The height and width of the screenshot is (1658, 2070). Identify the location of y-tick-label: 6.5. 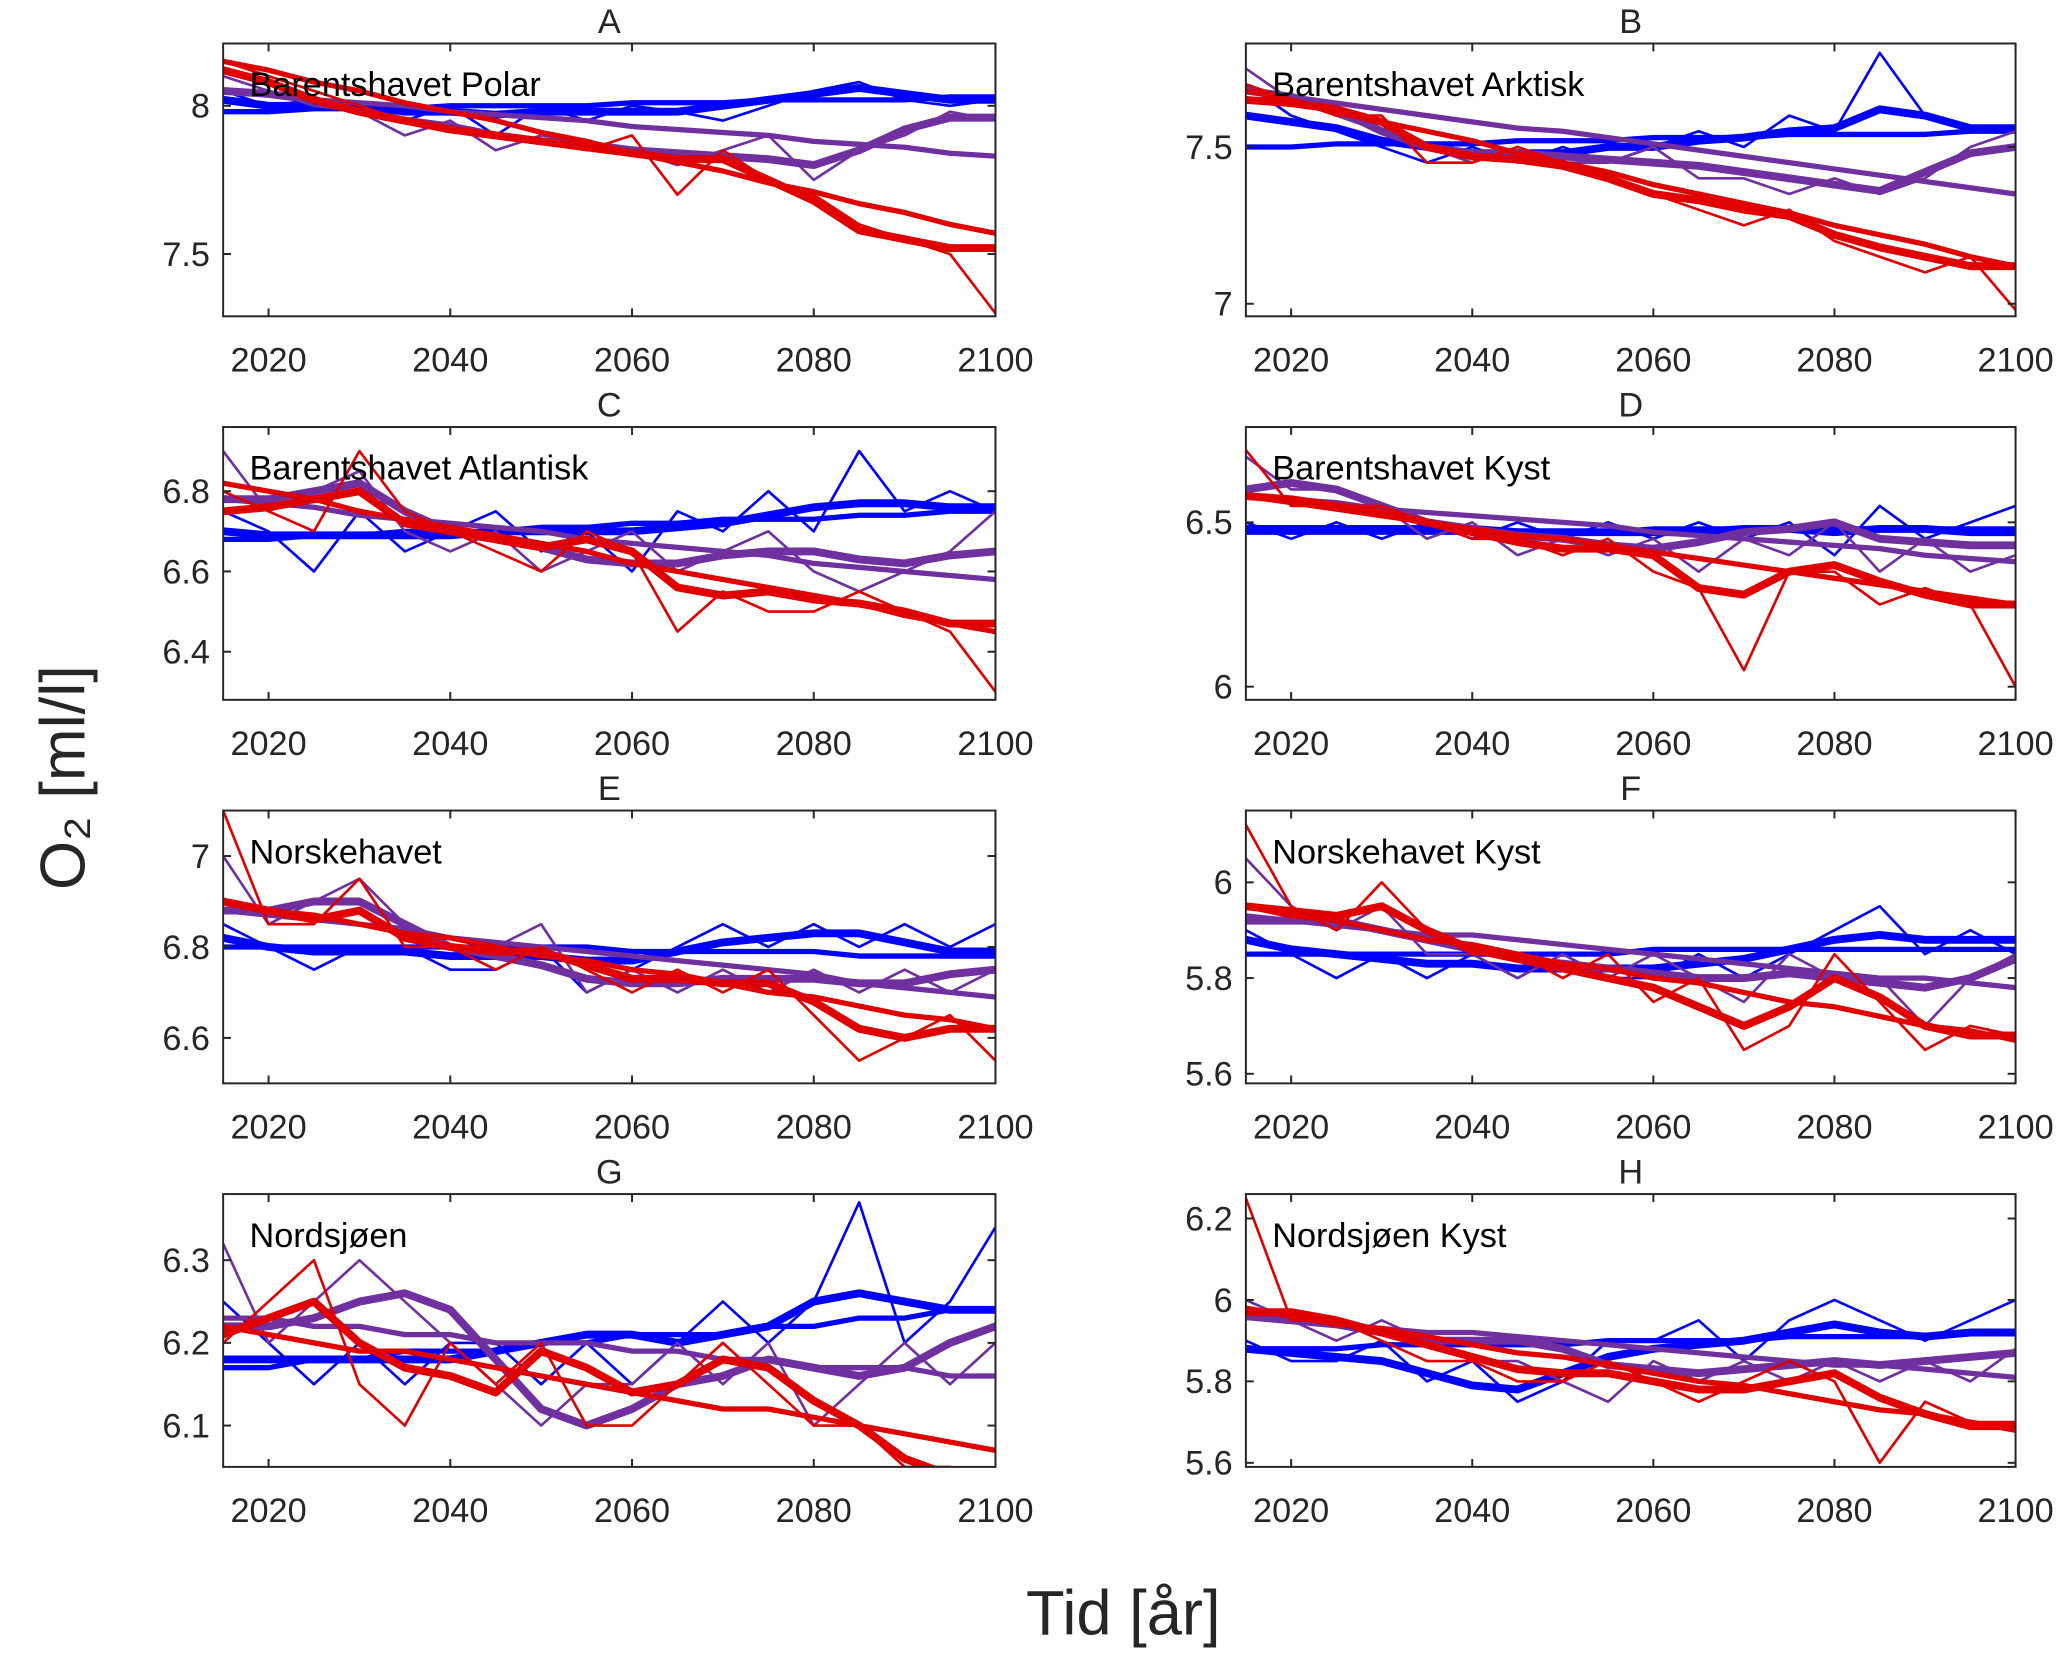
(1209, 523).